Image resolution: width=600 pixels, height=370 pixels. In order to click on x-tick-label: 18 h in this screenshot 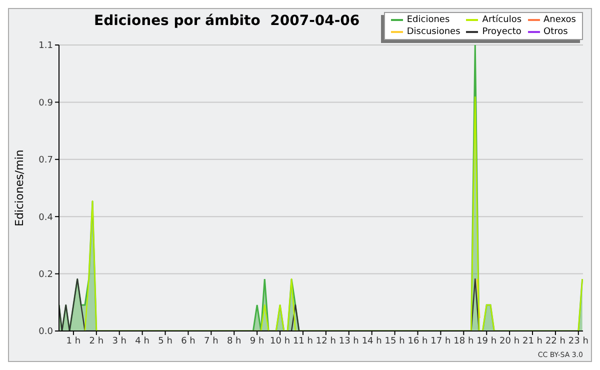, I will do `click(464, 341)`.